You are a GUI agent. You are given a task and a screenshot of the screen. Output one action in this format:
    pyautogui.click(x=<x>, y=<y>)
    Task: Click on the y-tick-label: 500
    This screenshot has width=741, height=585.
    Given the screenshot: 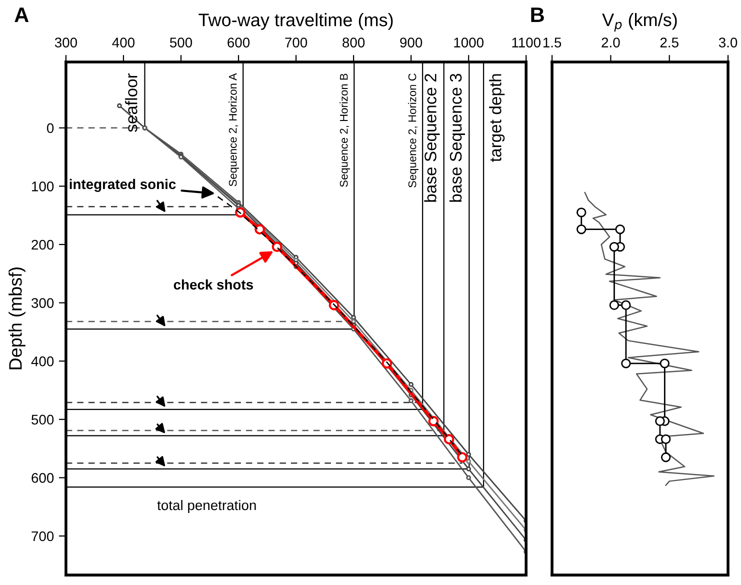 What is the action you would take?
    pyautogui.click(x=43, y=419)
    